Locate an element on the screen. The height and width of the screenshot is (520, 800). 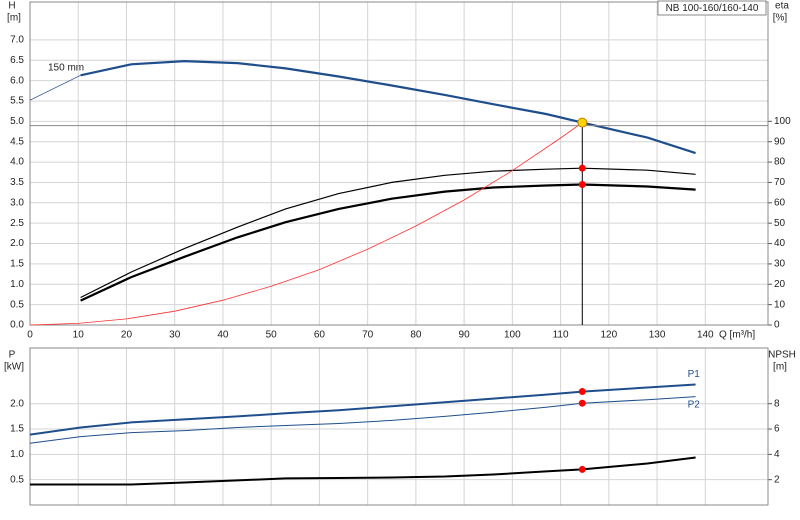
y2-tick-label: 20 is located at coordinates (780, 284).